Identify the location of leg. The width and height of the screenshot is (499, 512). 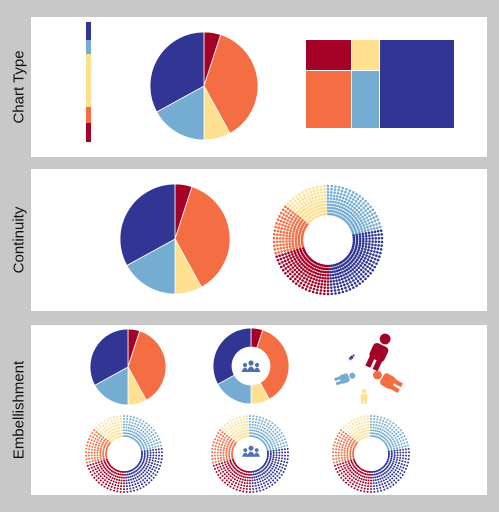
(398, 383).